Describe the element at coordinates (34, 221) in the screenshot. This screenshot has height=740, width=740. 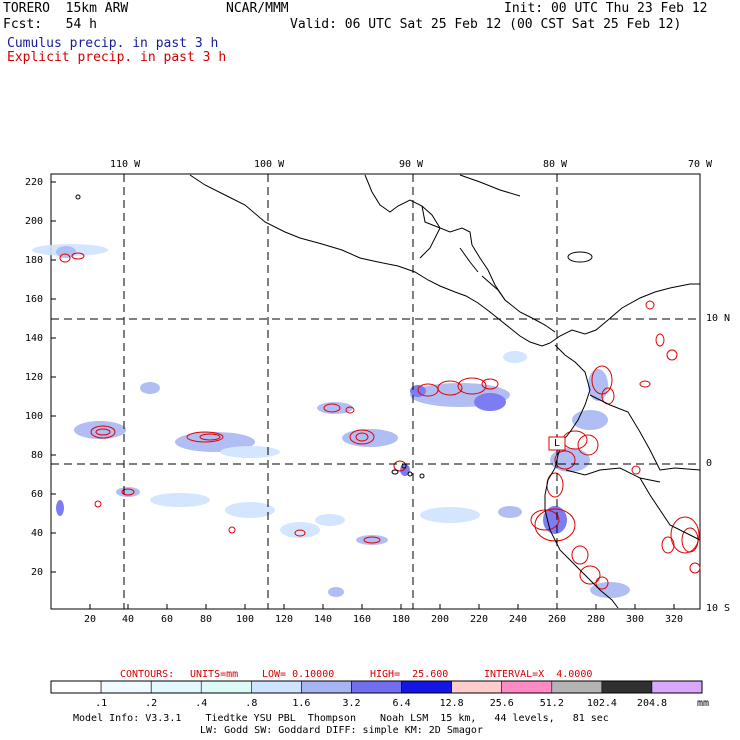
I see `y-tick-label: 200` at that location.